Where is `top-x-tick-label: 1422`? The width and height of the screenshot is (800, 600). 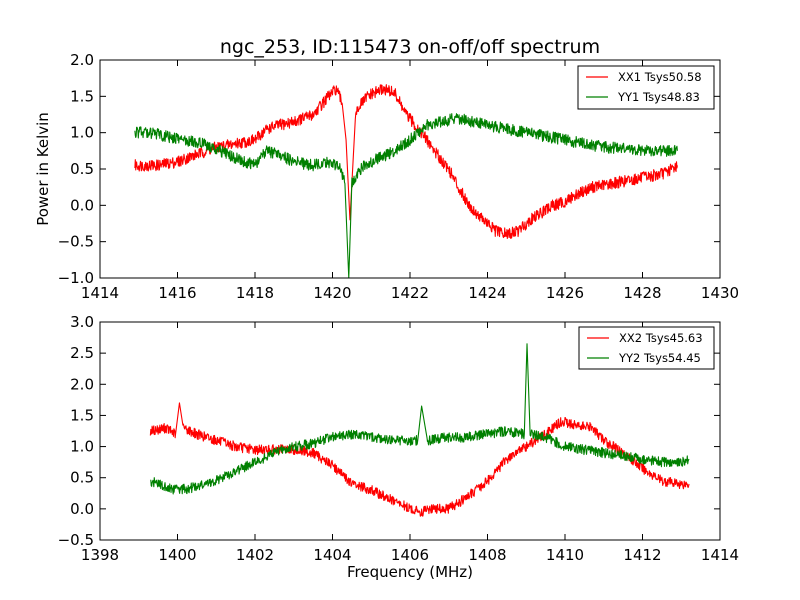
top-x-tick-label: 1422 is located at coordinates (410, 293).